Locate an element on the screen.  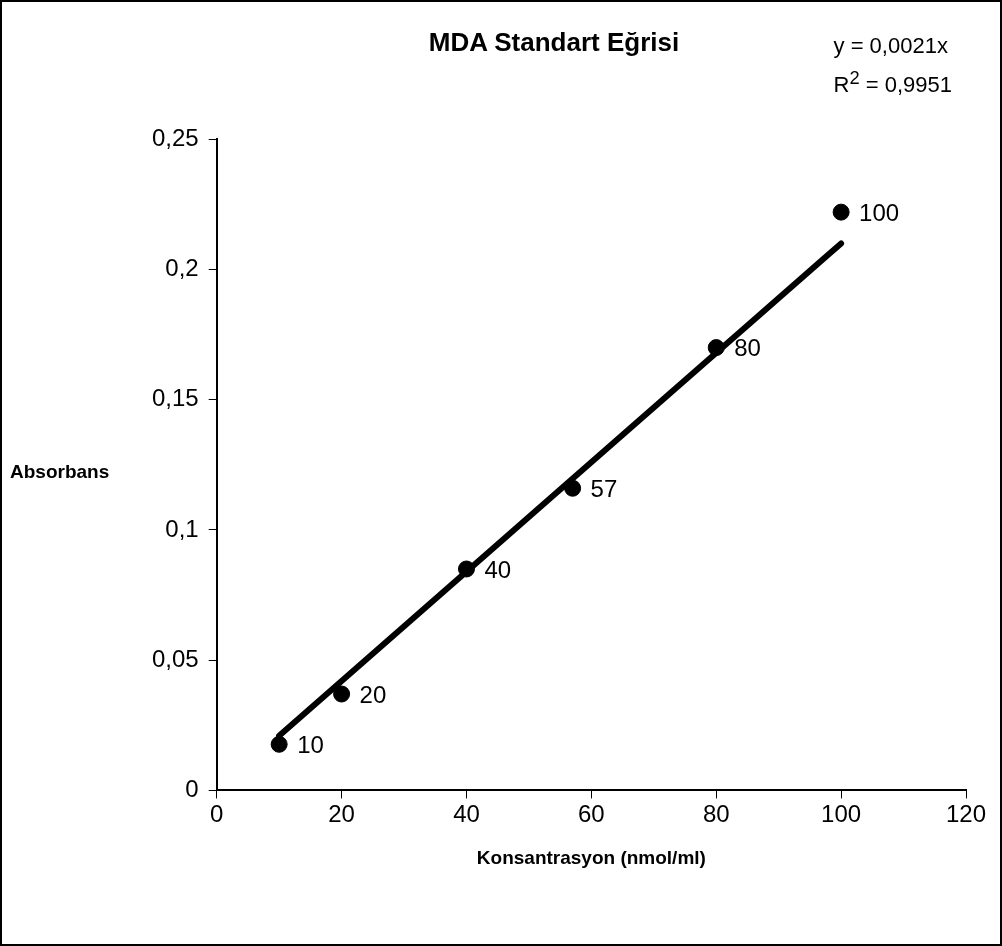
y-tick-label: 0,15 is located at coordinates (175, 398).